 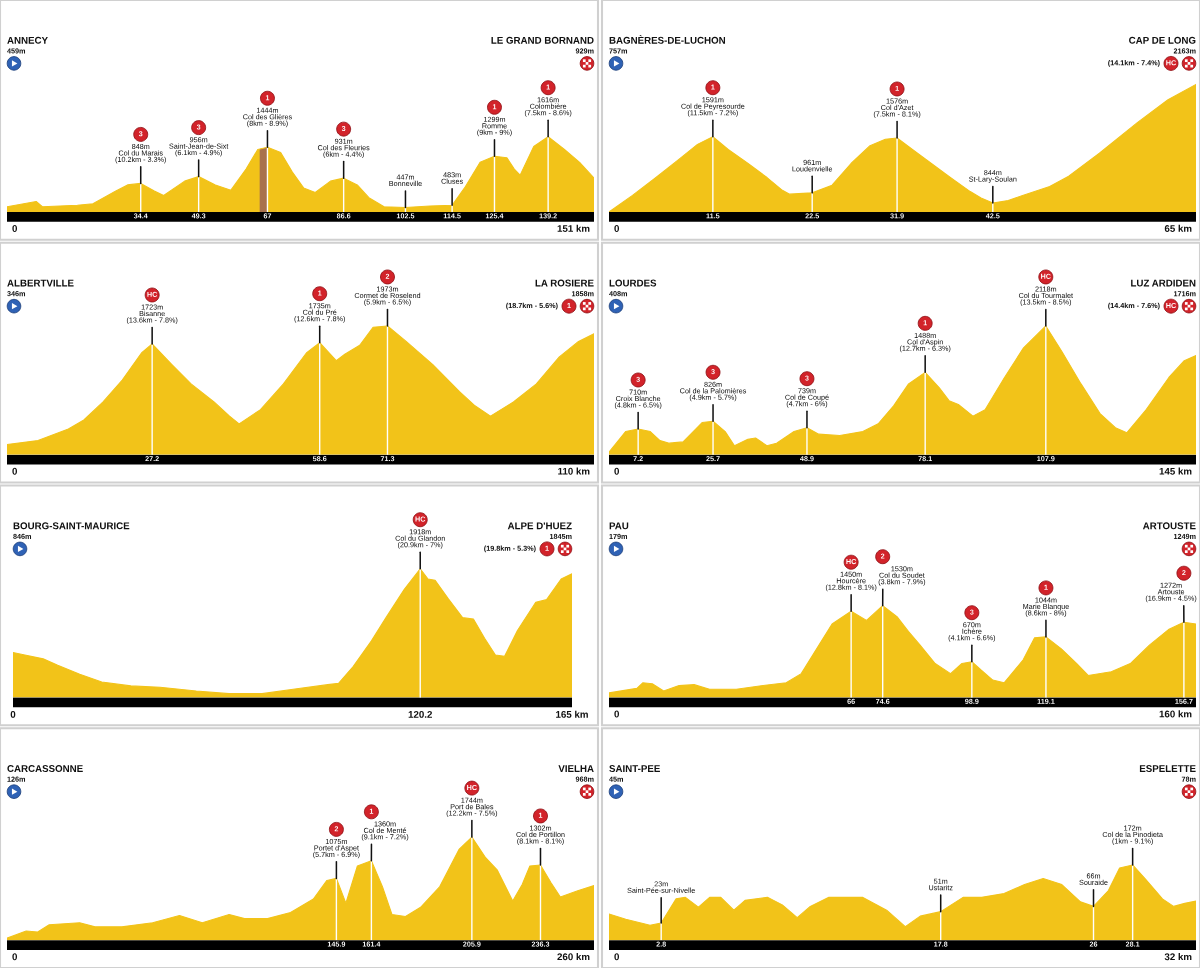 What do you see at coordinates (45, 768) in the screenshot?
I see `text: CARCASSONNE` at bounding box center [45, 768].